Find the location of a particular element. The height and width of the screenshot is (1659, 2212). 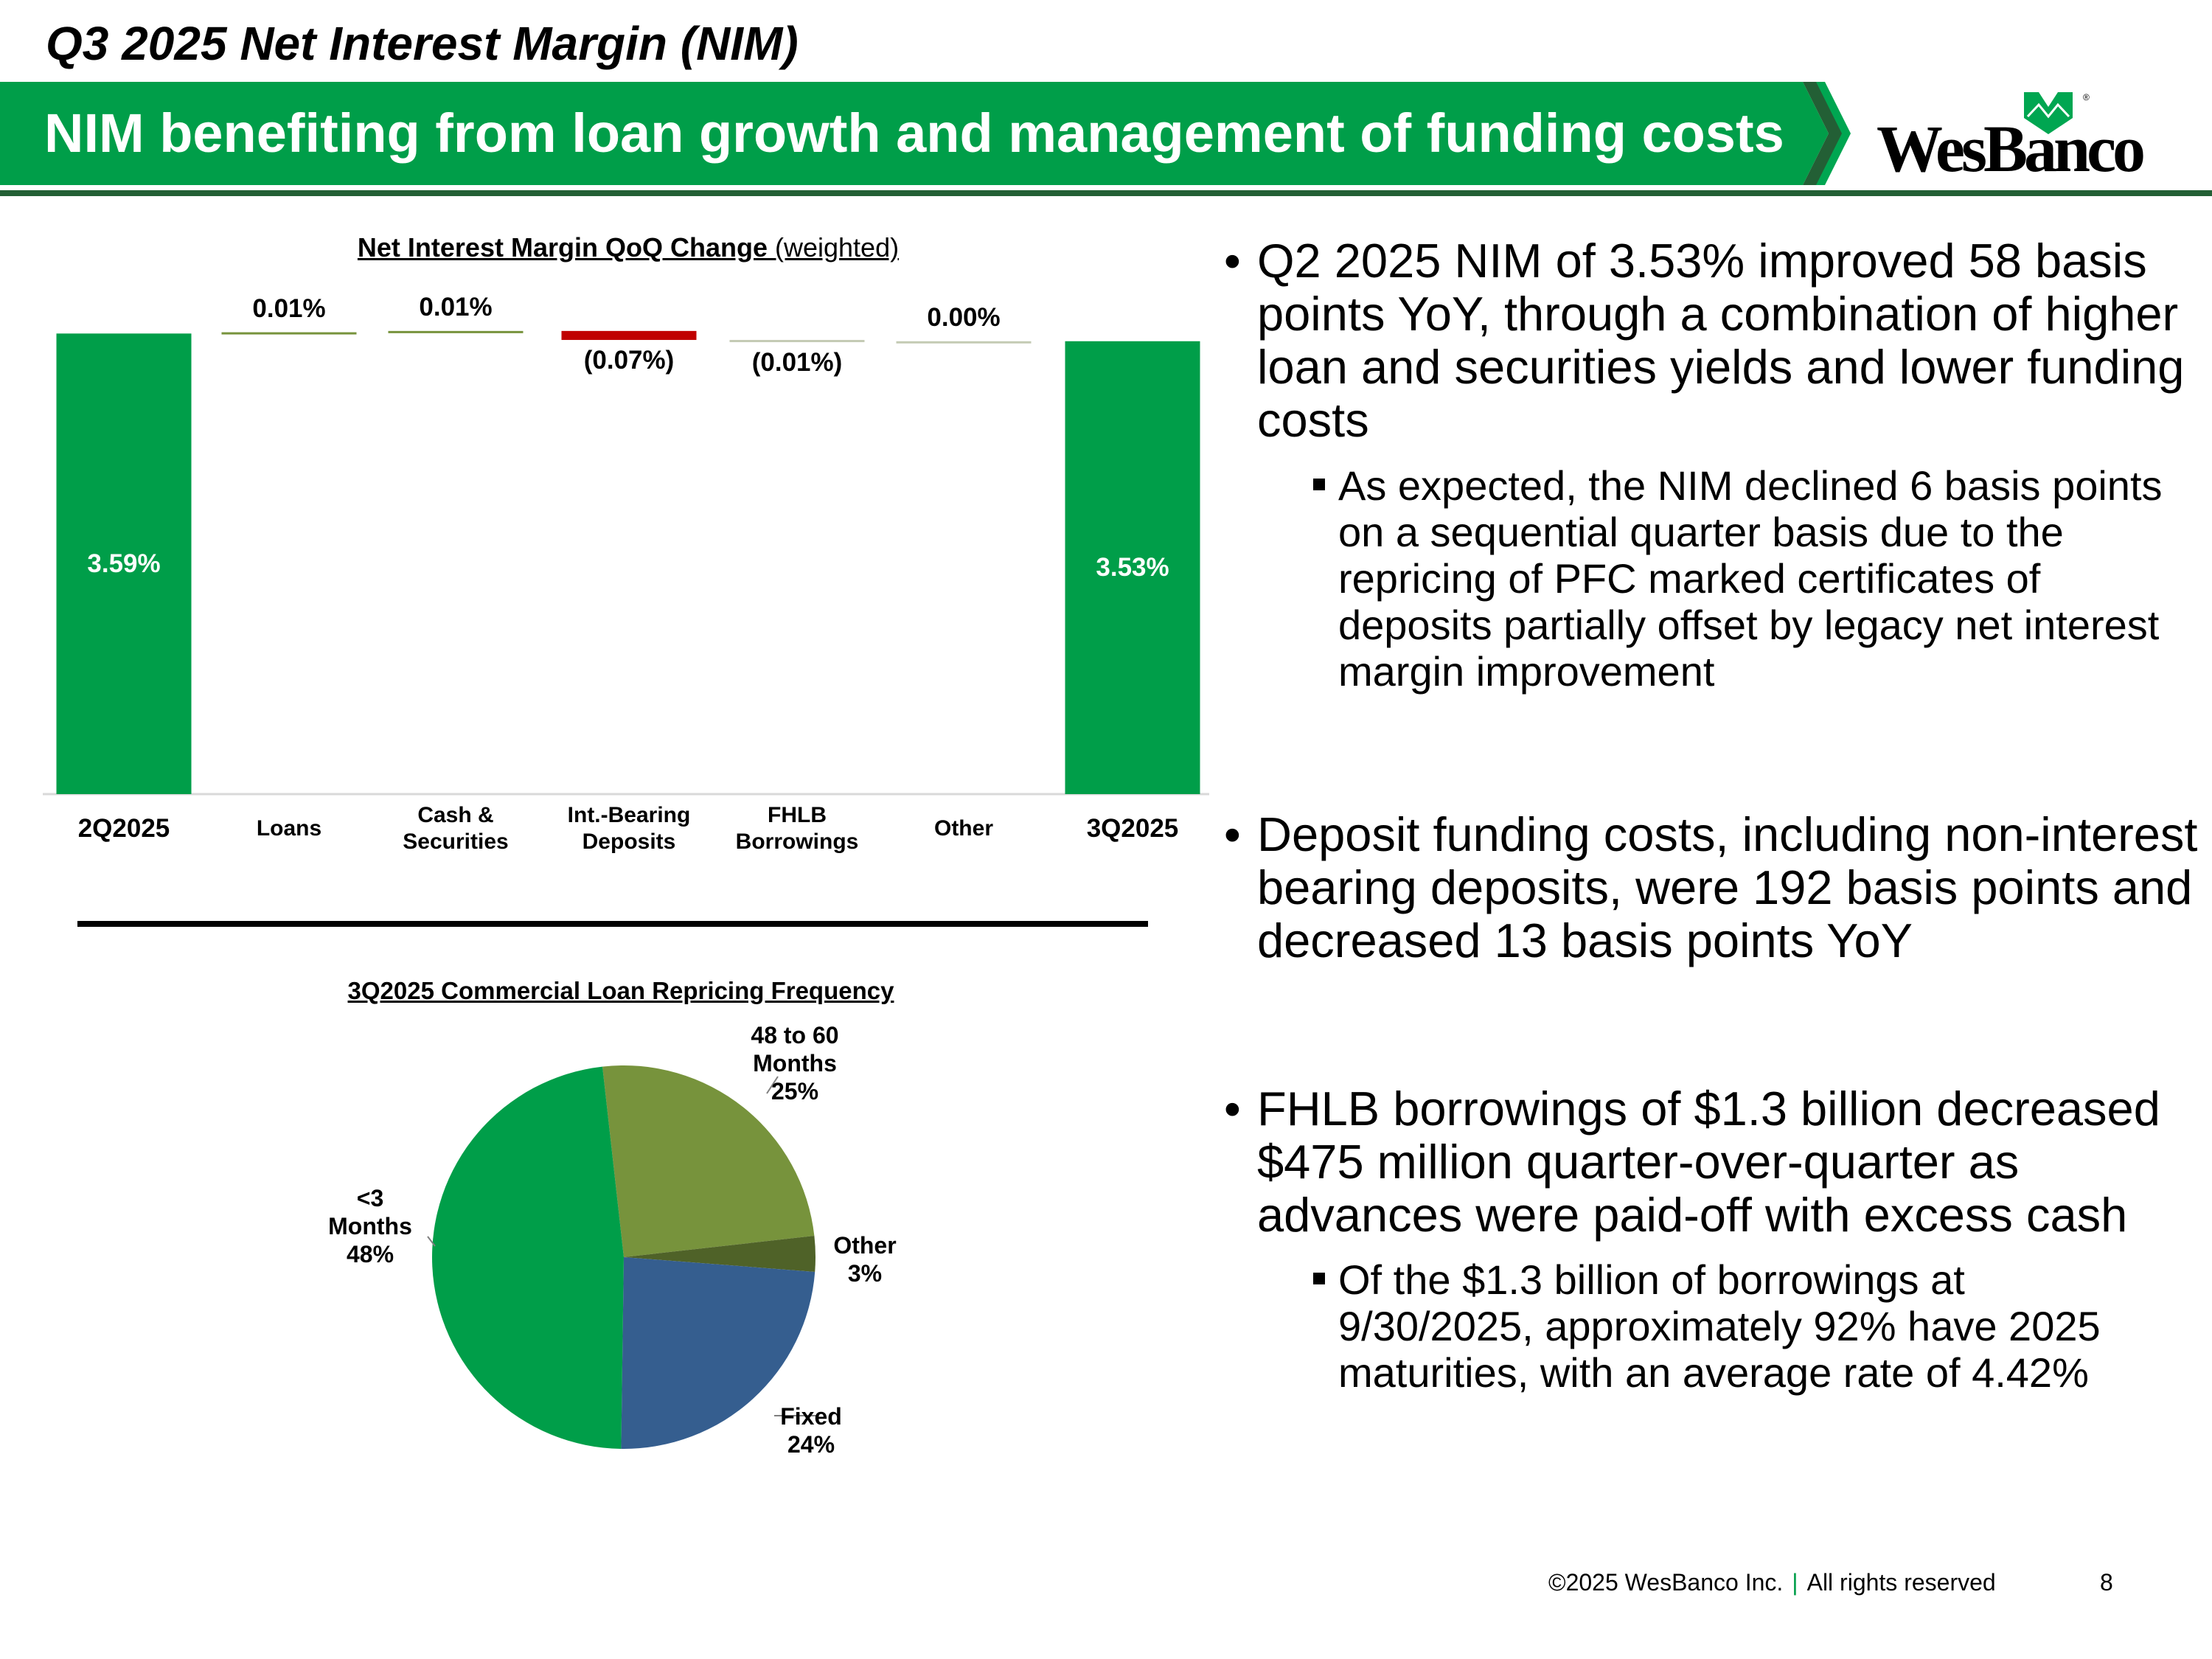

data-label: 3.59% is located at coordinates (124, 563).